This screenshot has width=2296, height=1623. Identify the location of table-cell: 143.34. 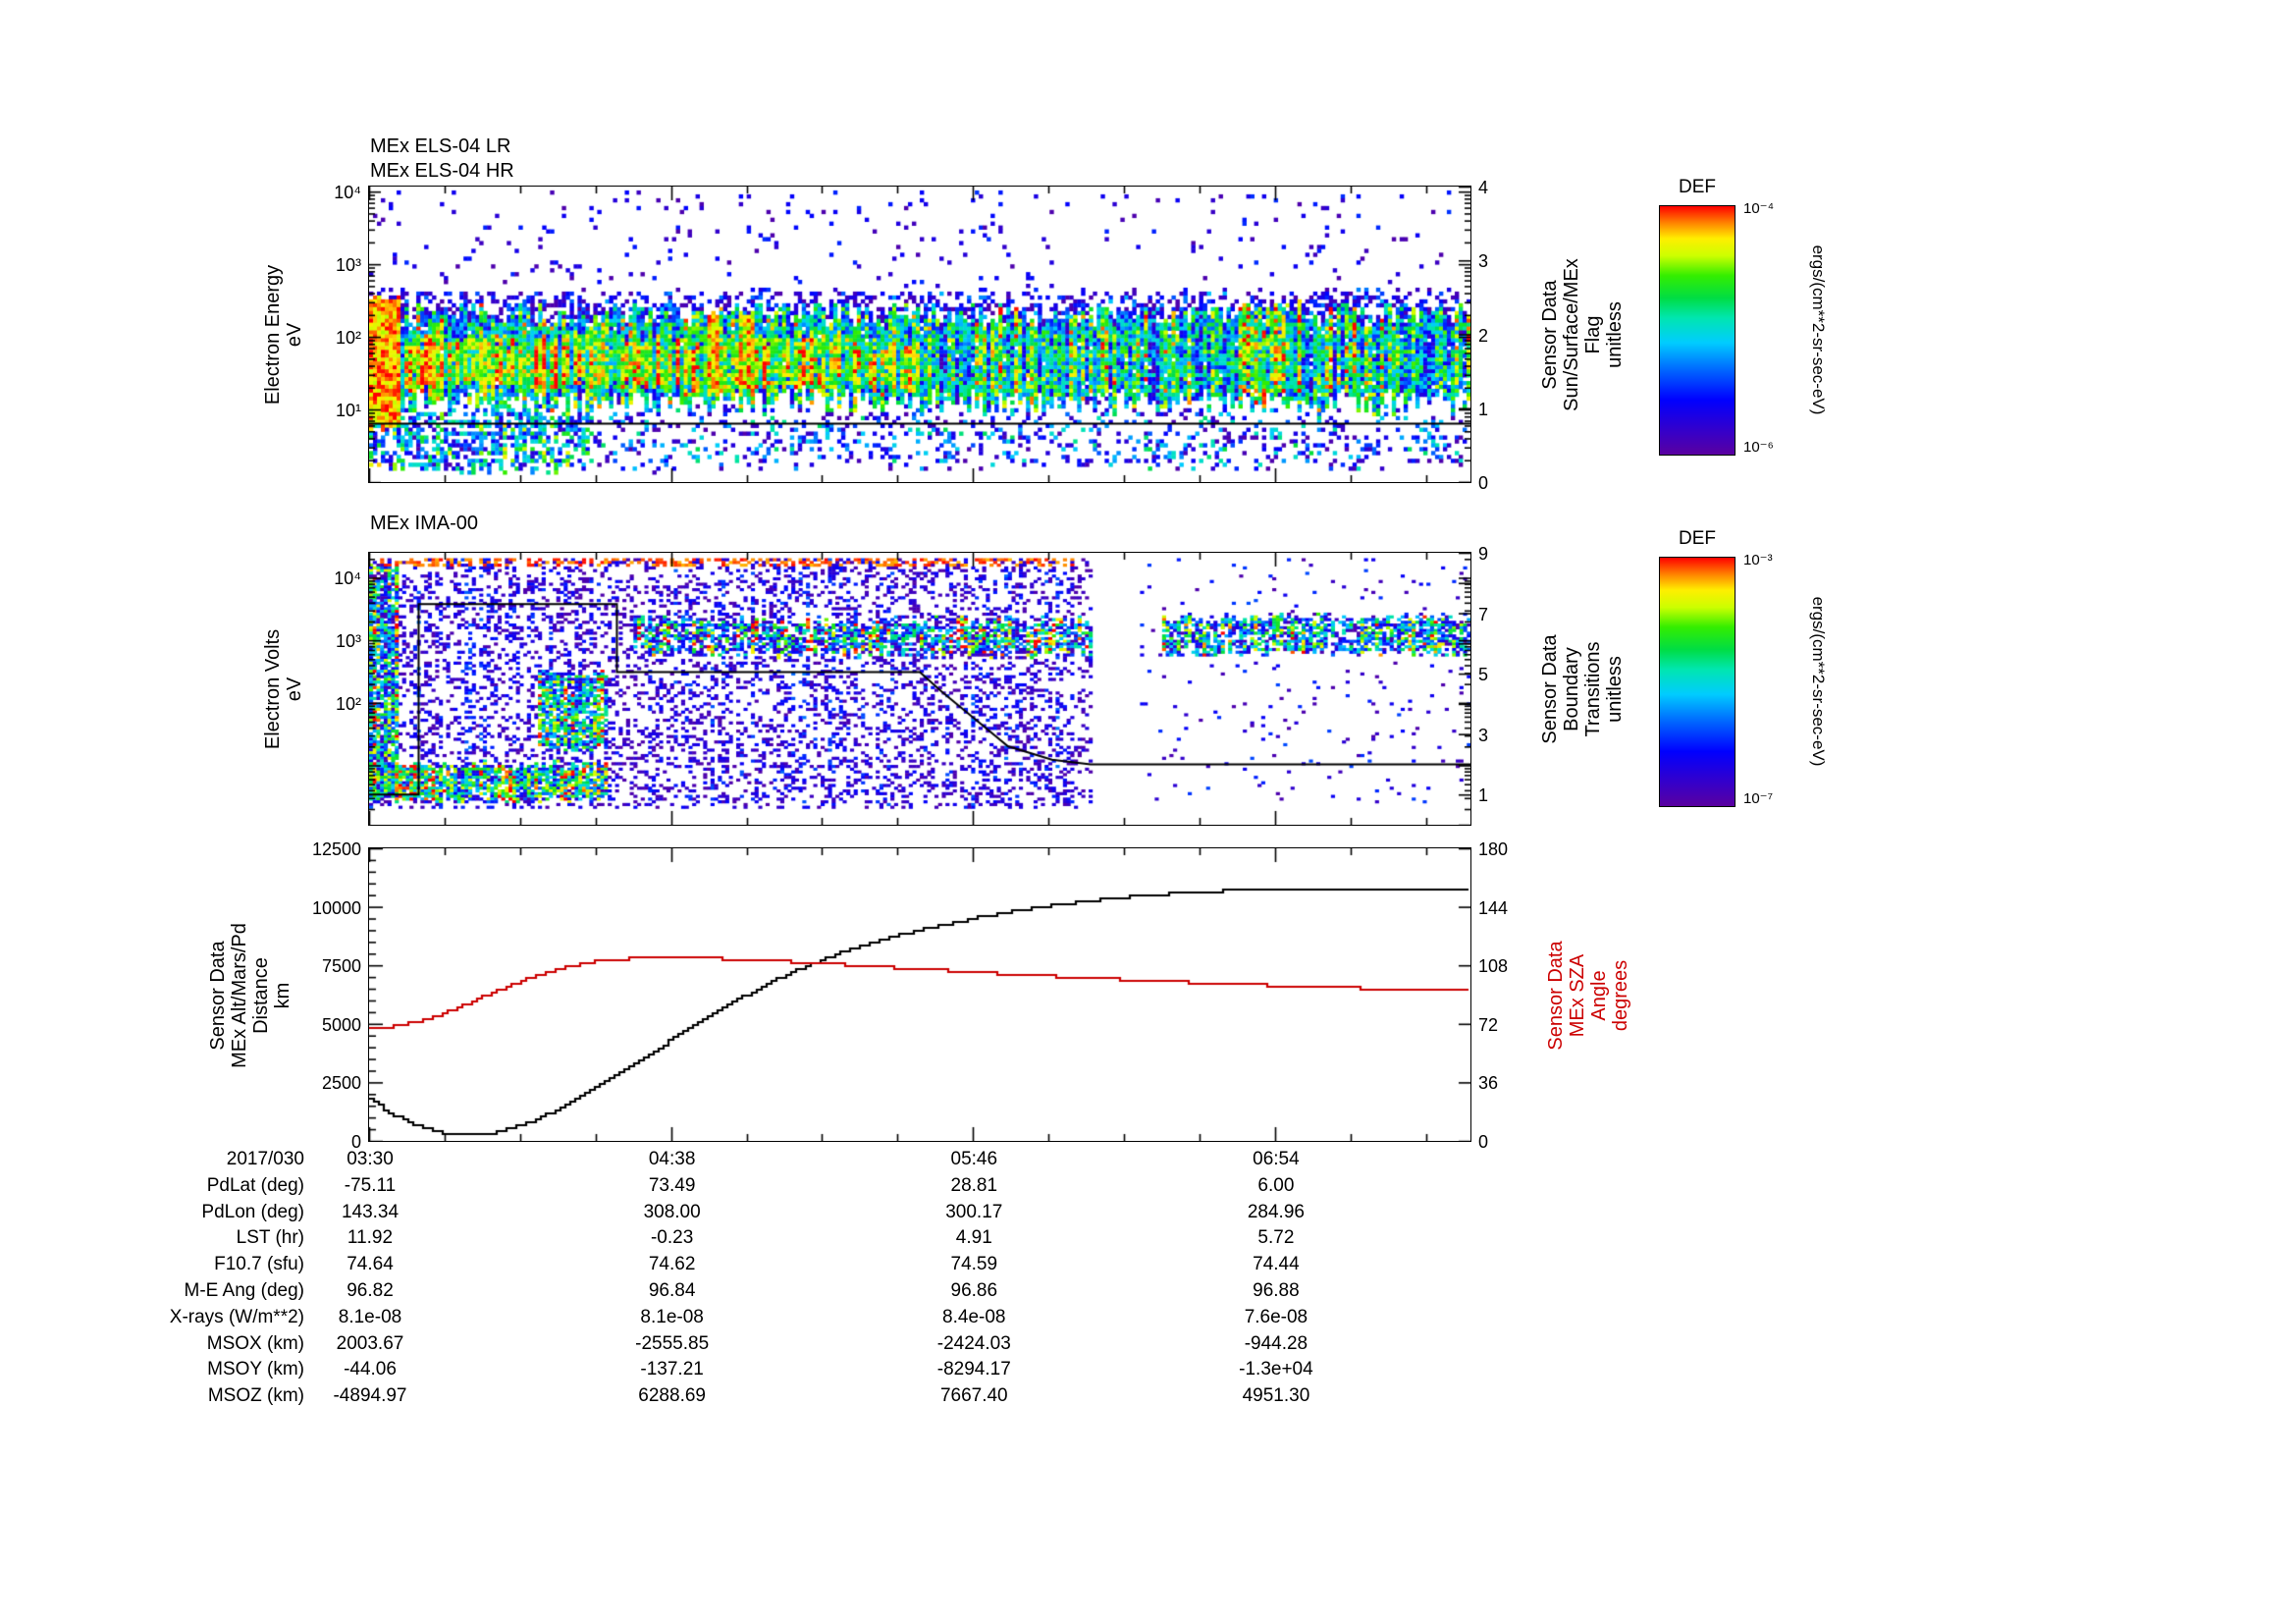
(370, 1211).